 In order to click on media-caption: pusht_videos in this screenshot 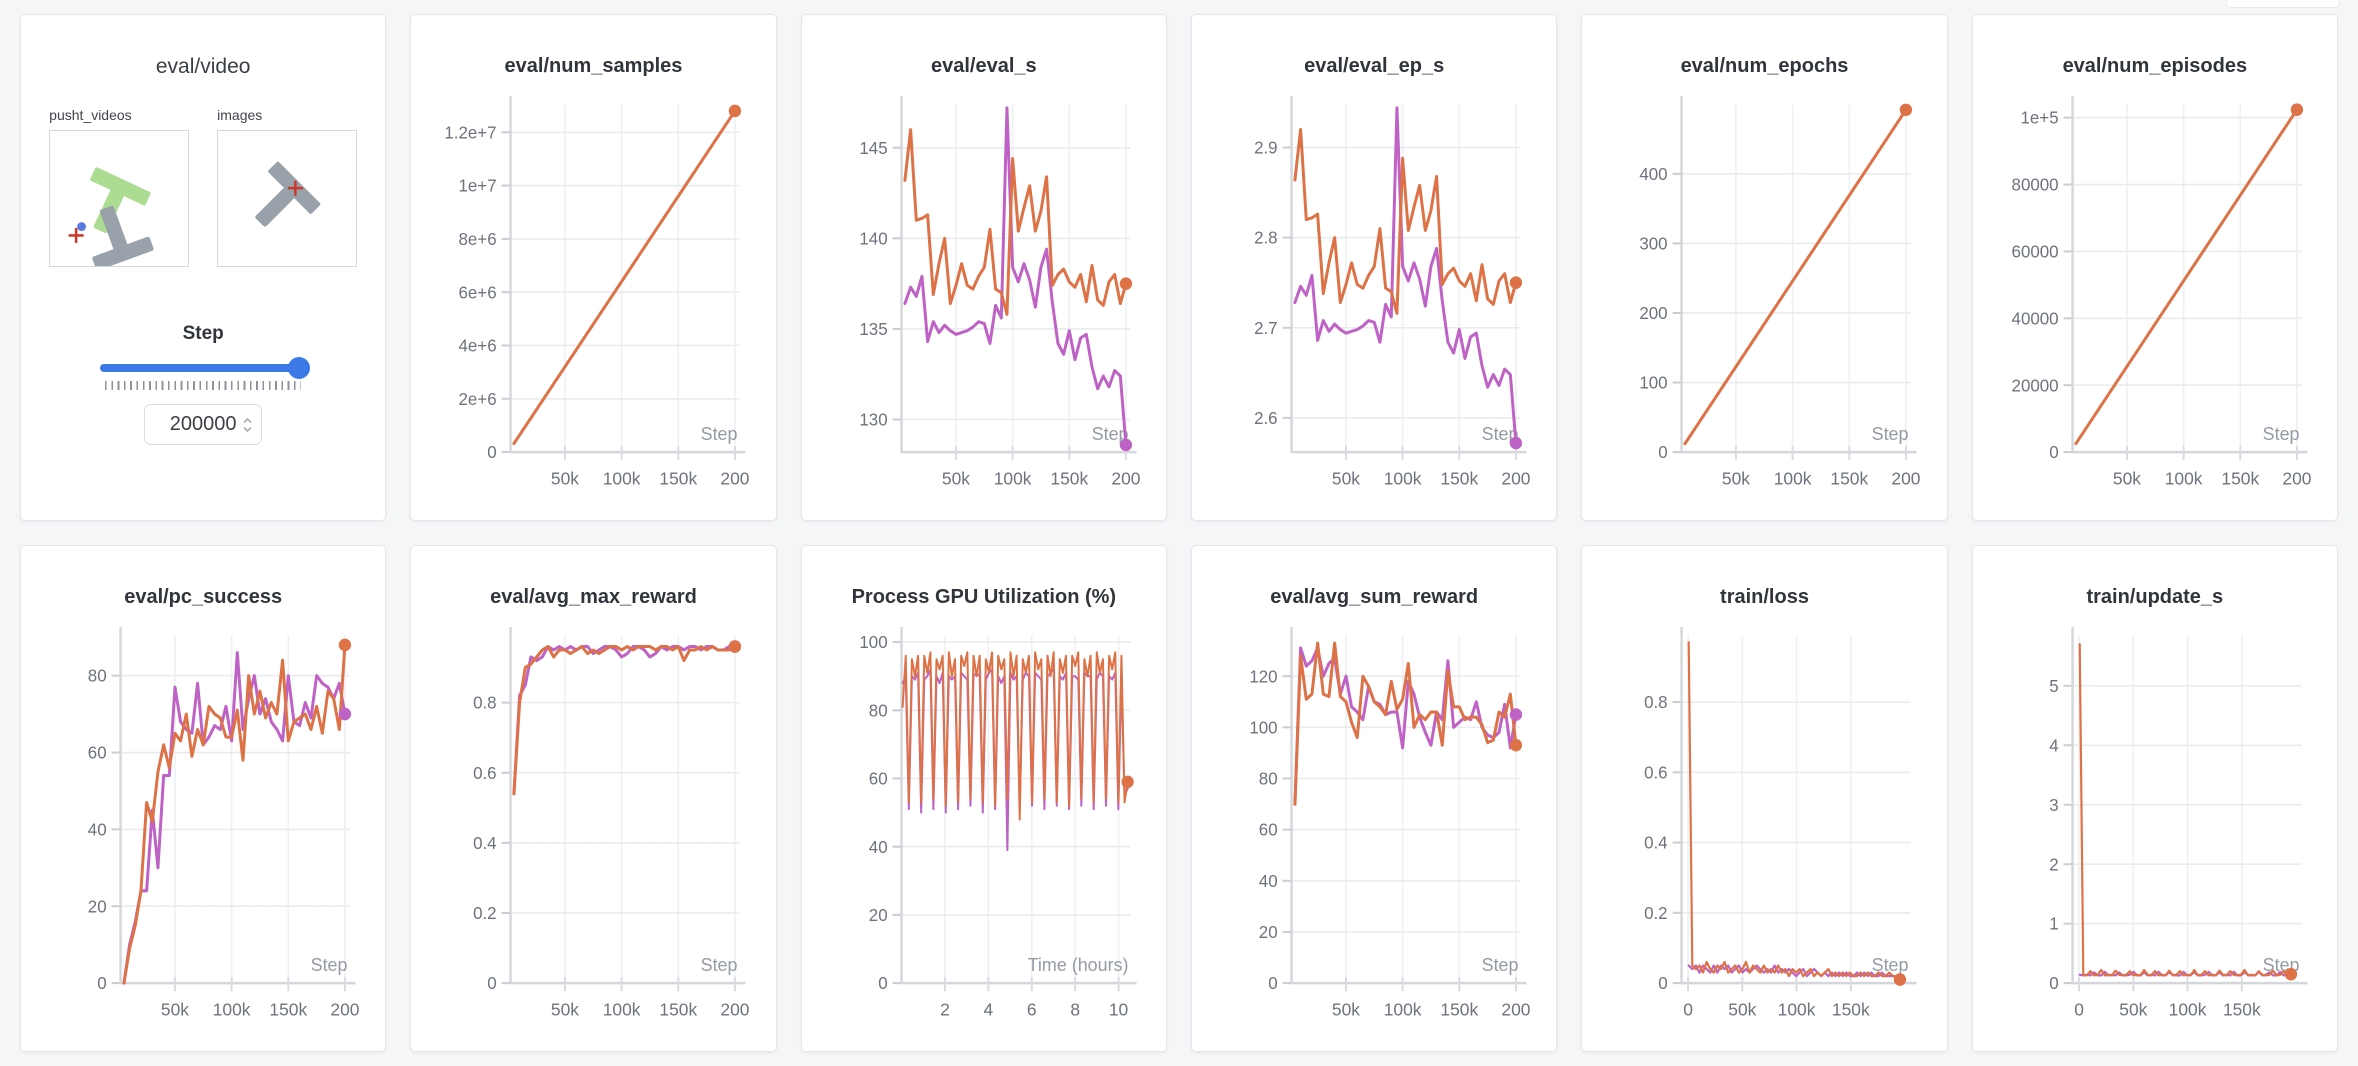, I will do `click(90, 115)`.